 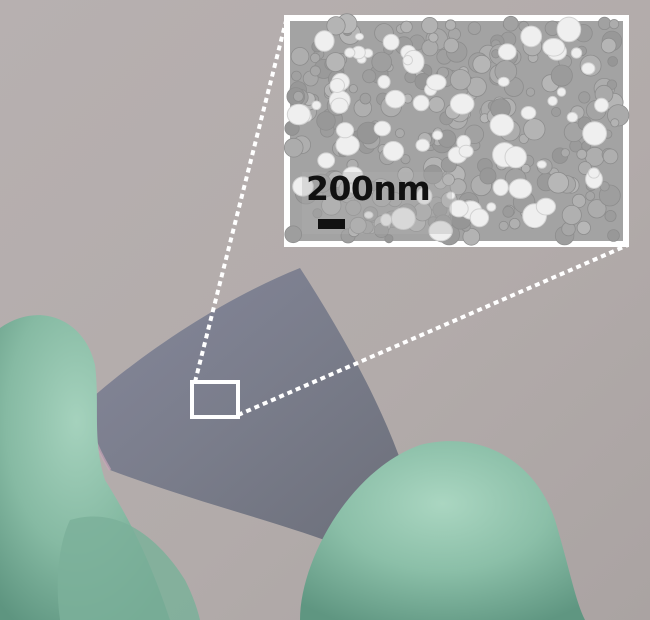 I want to click on right-glove, so click(x=442, y=530).